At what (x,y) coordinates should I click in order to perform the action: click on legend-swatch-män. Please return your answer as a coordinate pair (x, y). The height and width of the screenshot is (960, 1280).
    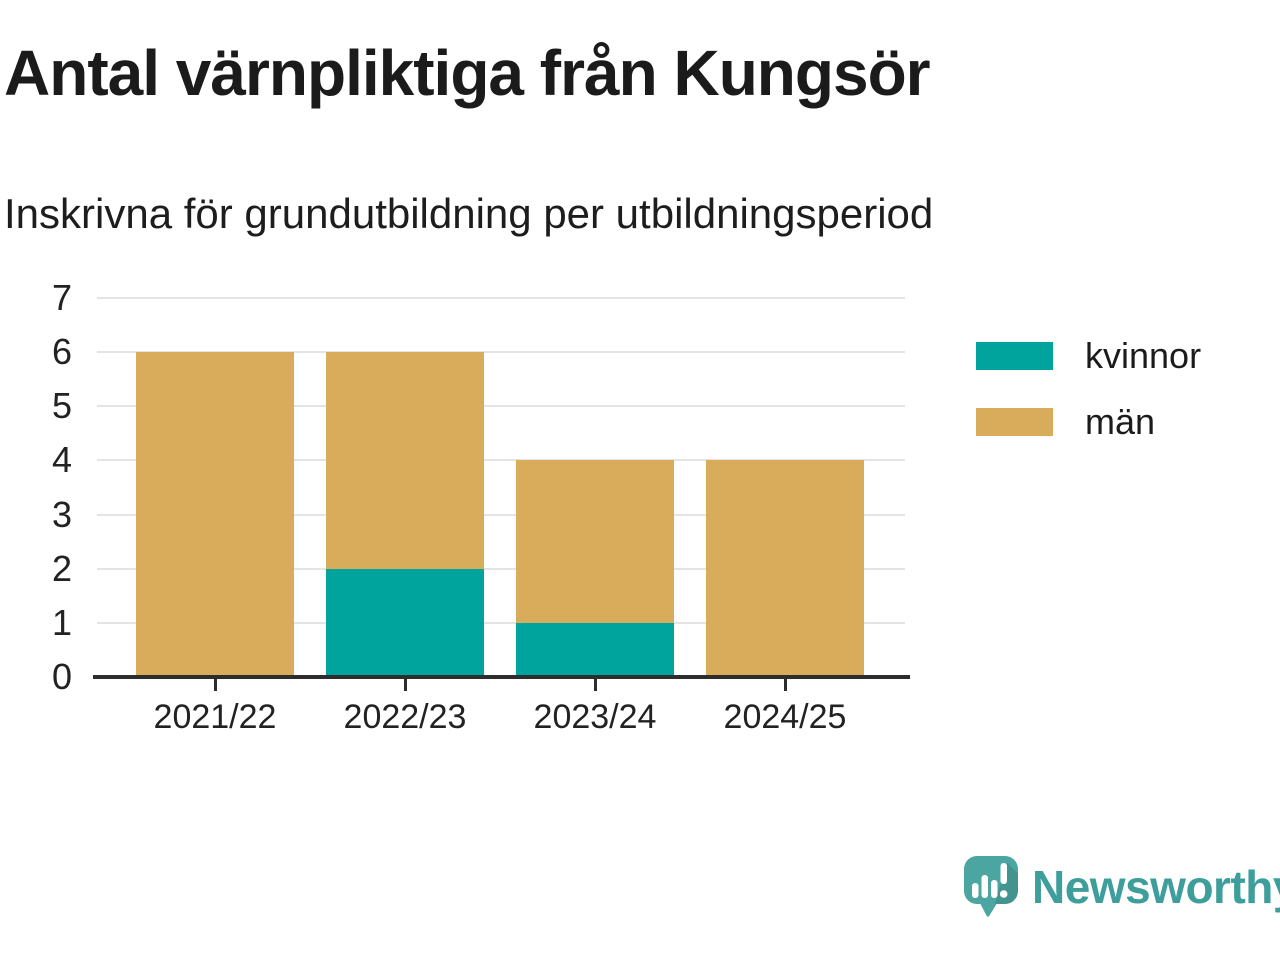
    Looking at the image, I should click on (1014, 422).